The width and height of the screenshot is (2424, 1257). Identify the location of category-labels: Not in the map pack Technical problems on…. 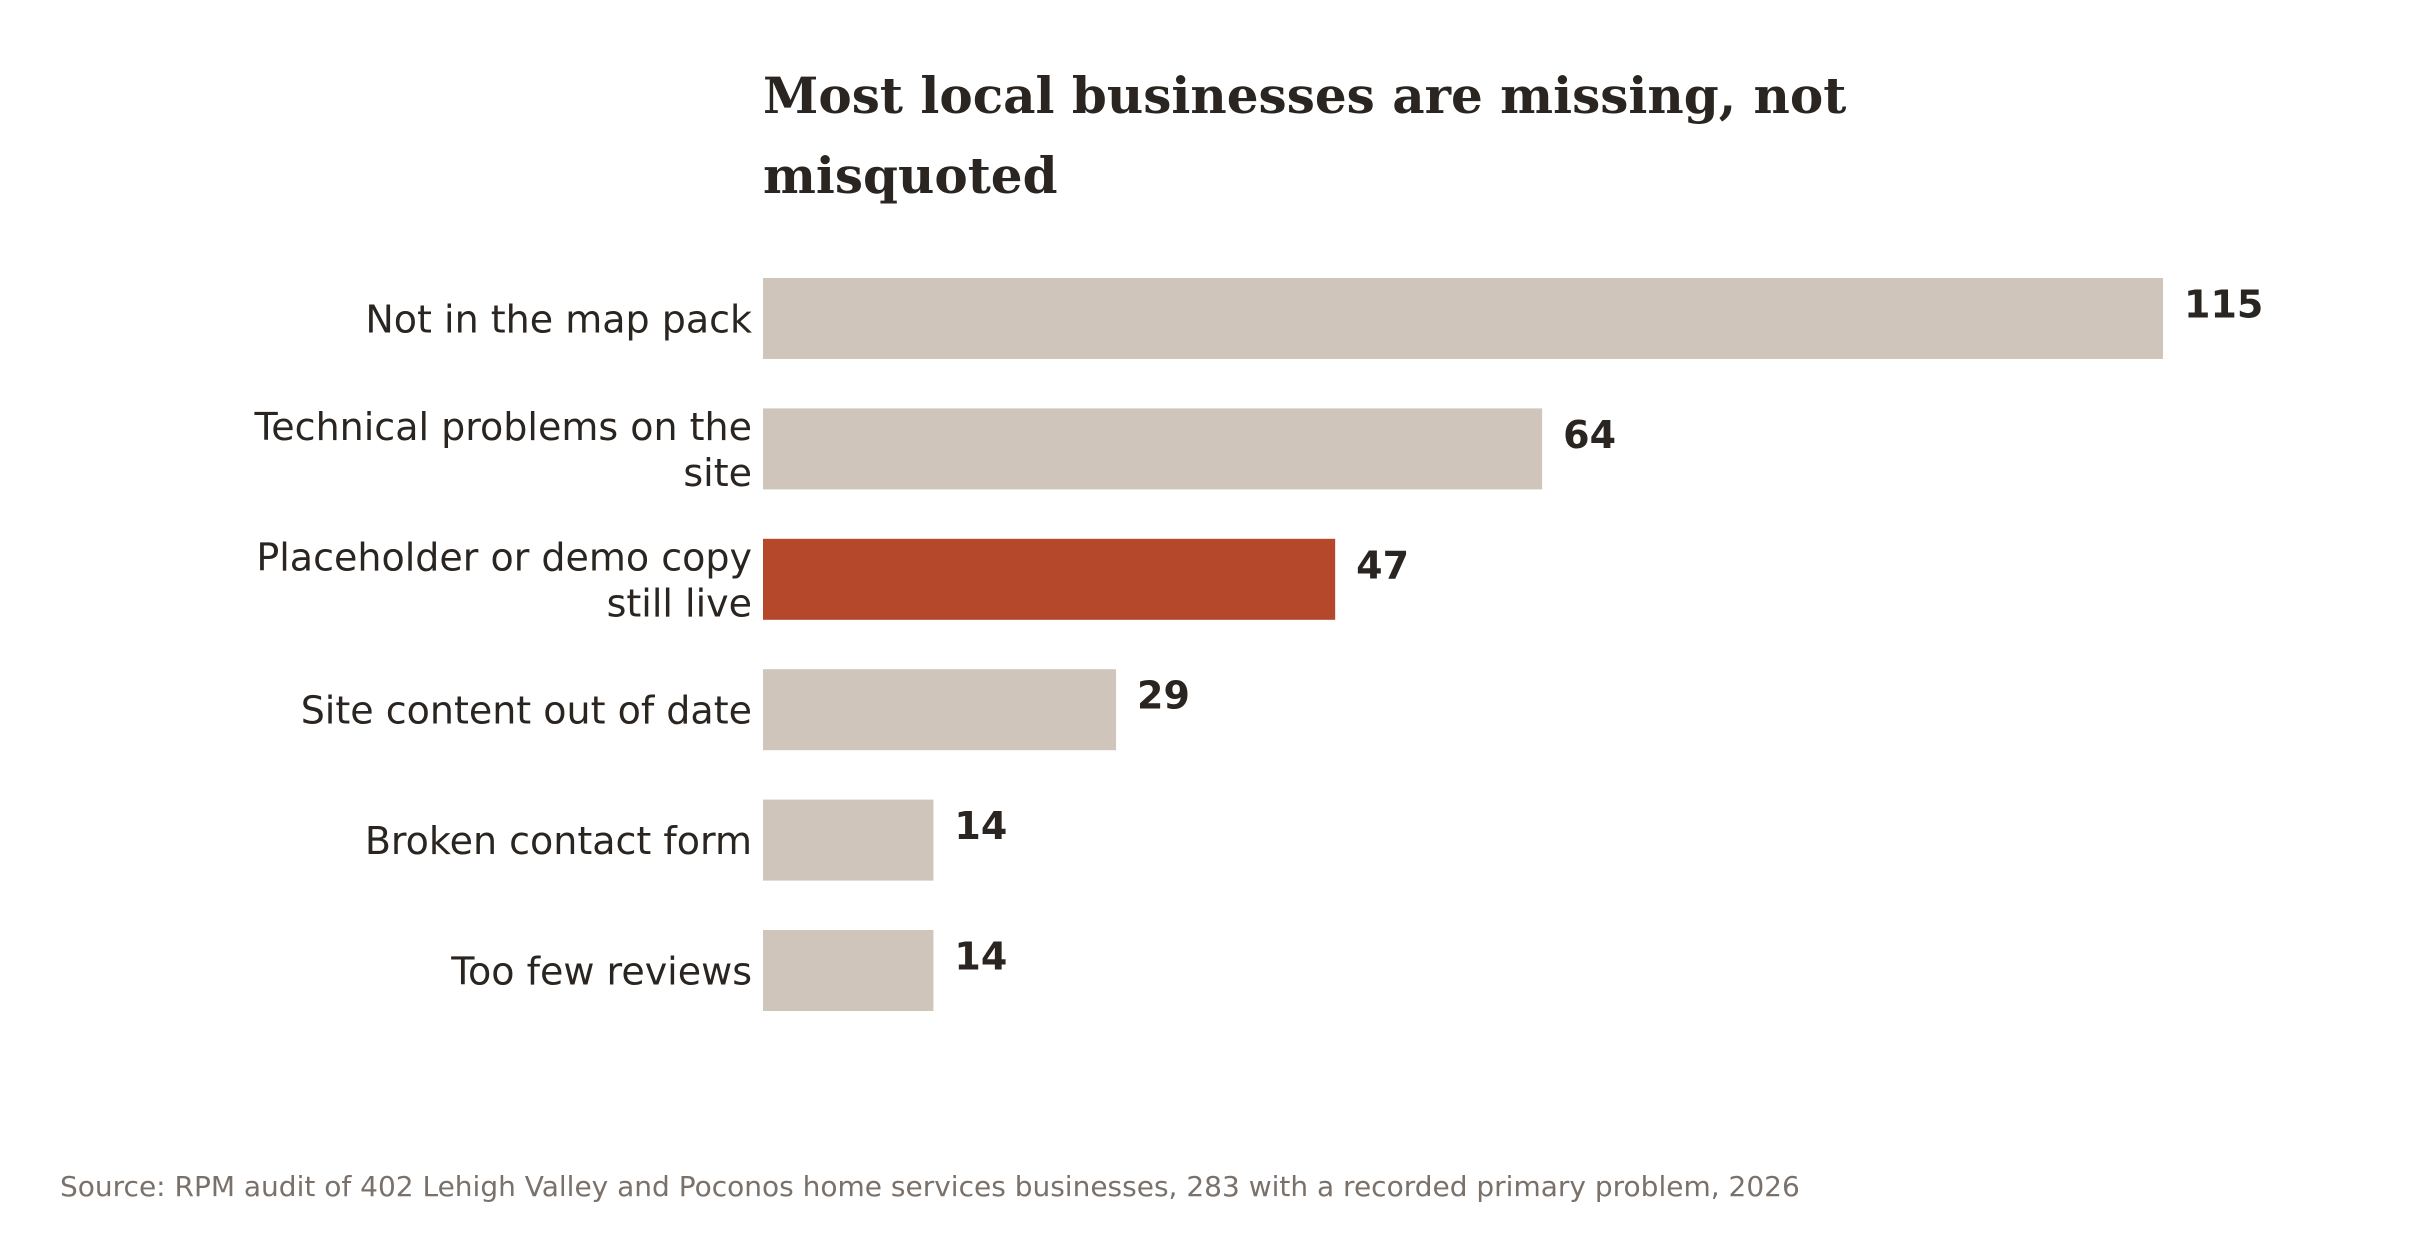
(503, 646).